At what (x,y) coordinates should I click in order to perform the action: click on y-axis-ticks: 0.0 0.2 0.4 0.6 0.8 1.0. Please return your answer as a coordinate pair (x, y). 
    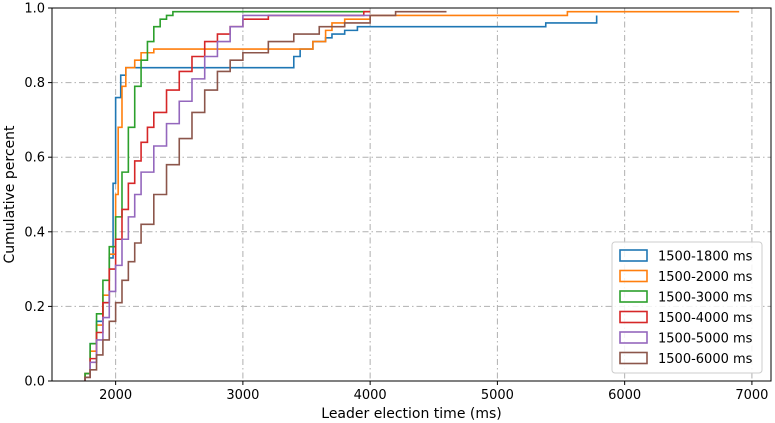
    Looking at the image, I should click on (38, 196).